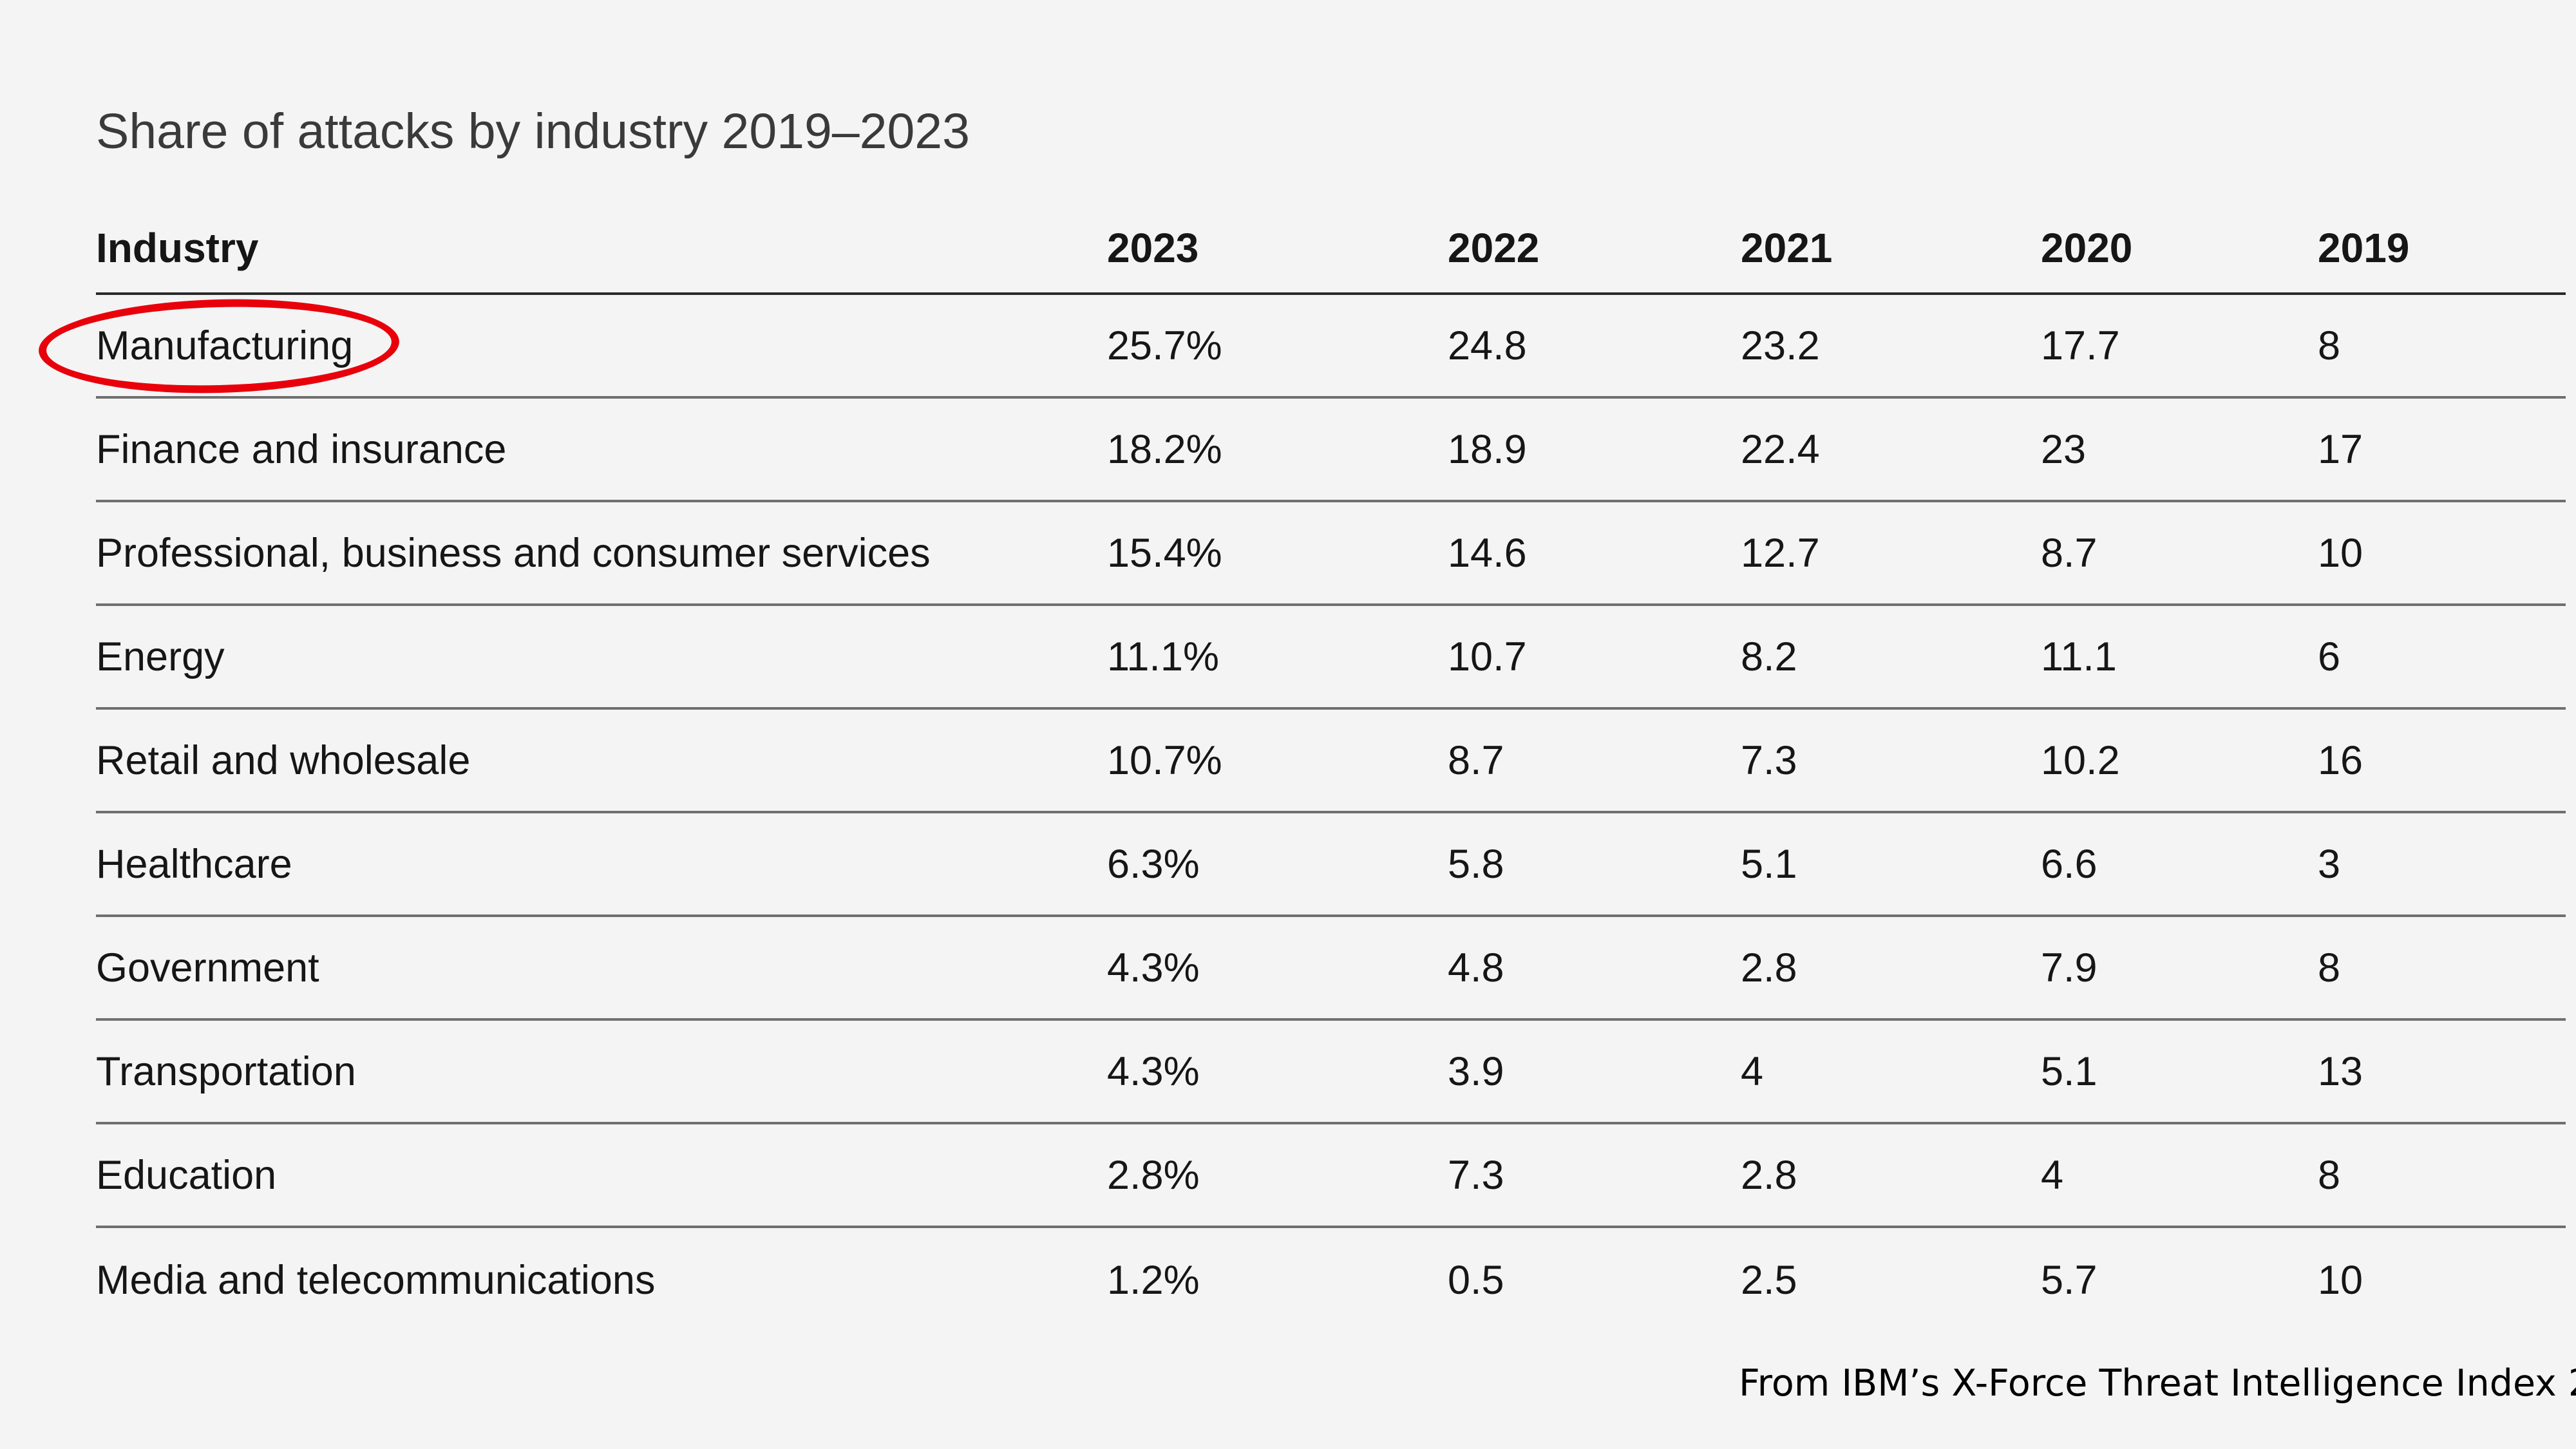 This screenshot has height=1449, width=2576. What do you see at coordinates (1154, 864) in the screenshot?
I see `value-2023-cell: 6.3%` at bounding box center [1154, 864].